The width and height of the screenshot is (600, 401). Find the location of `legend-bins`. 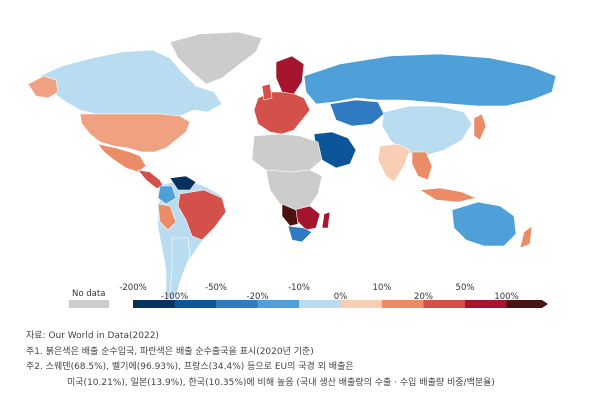

legend-bins is located at coordinates (340, 304).